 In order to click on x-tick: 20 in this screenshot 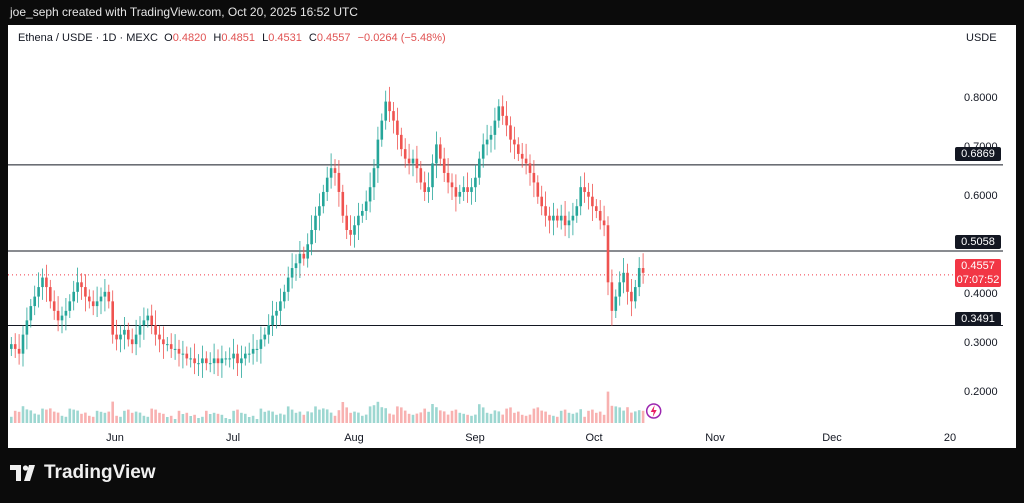, I will do `click(950, 438)`.